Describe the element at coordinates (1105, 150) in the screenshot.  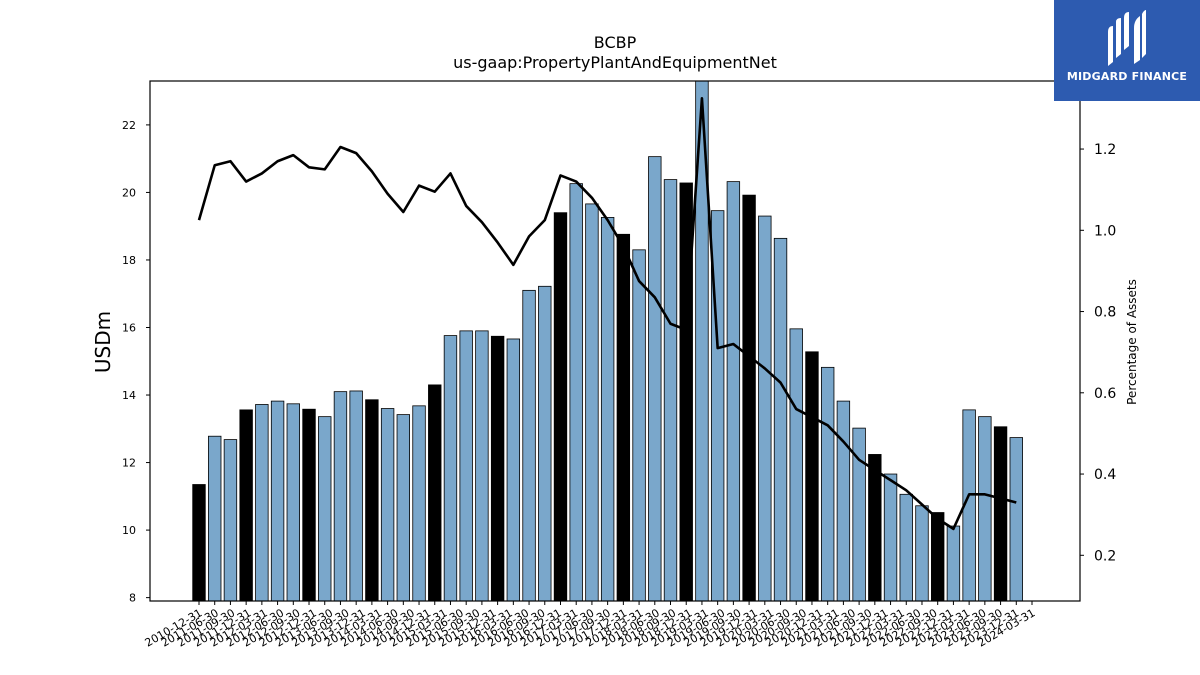
I see `y2-tick-label: 1.2` at that location.